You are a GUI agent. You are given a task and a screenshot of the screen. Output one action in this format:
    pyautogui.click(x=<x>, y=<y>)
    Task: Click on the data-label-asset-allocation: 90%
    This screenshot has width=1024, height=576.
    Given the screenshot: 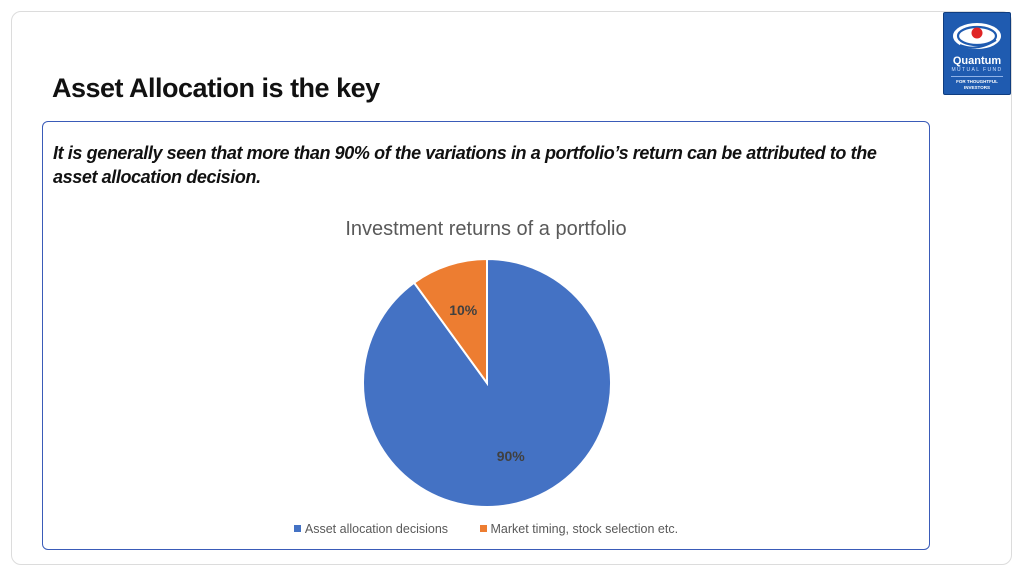 What is the action you would take?
    pyautogui.click(x=511, y=456)
    